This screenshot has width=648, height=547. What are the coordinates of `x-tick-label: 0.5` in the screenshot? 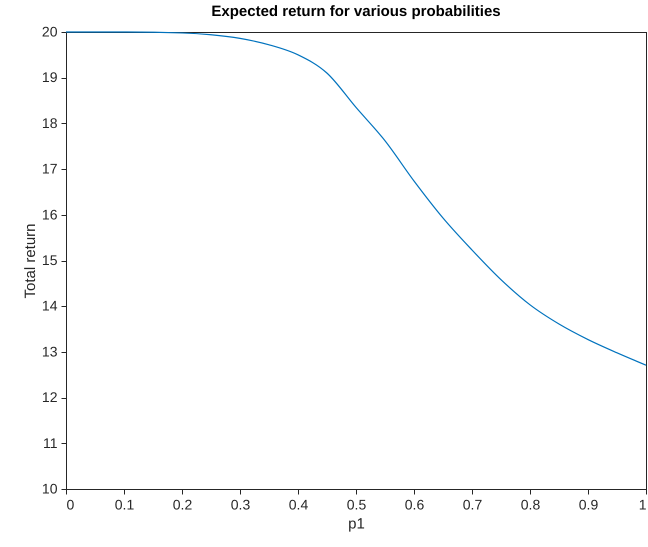 It's located at (356, 504).